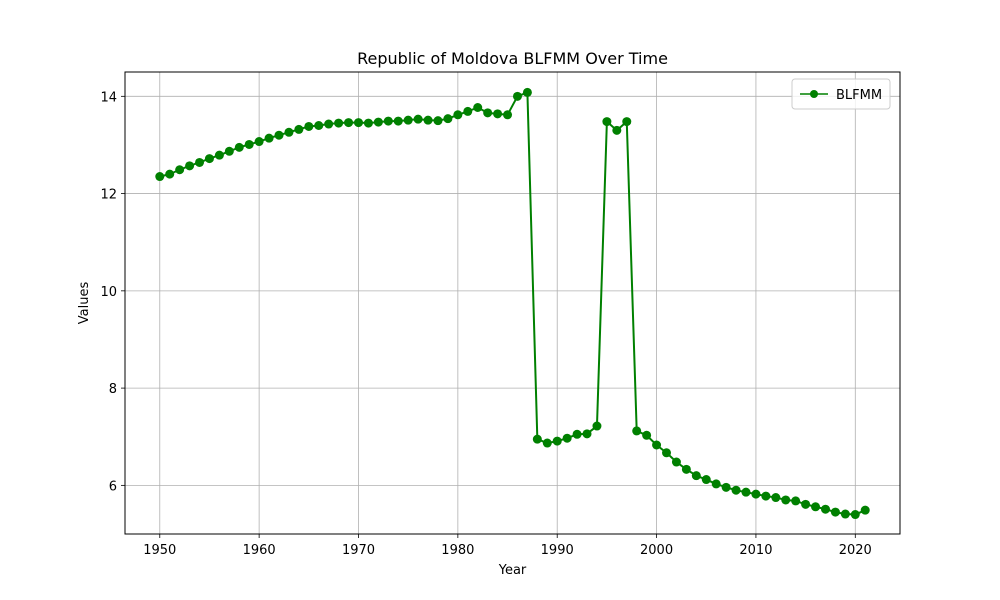  Describe the element at coordinates (113, 389) in the screenshot. I see `y-tick-label: 8` at that location.